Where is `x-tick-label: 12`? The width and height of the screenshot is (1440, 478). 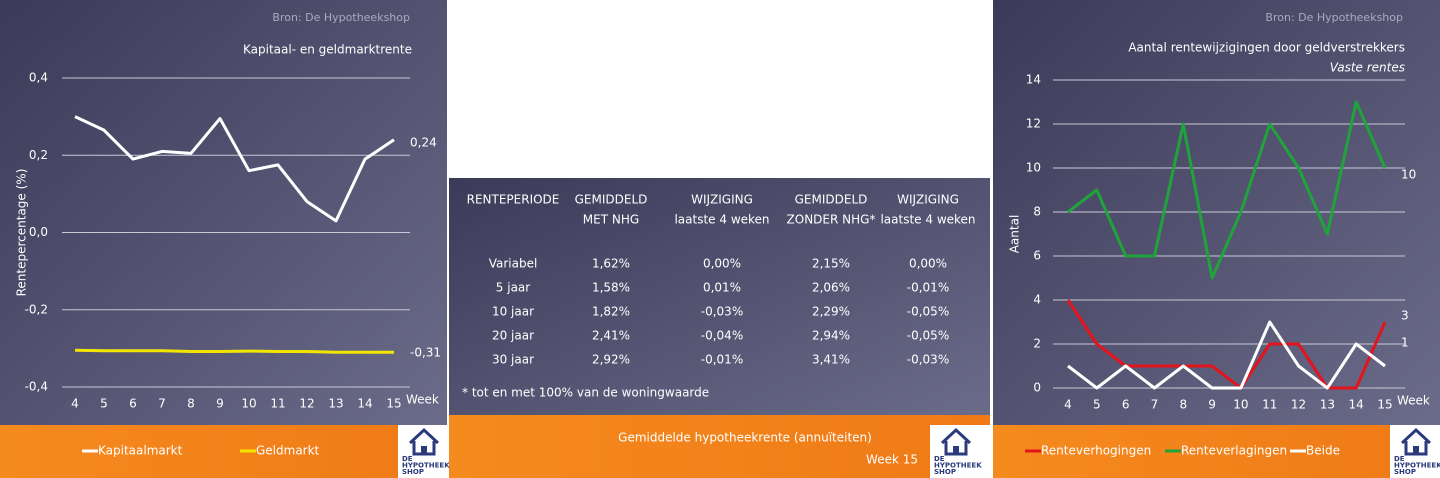 x-tick-label: 12 is located at coordinates (306, 404).